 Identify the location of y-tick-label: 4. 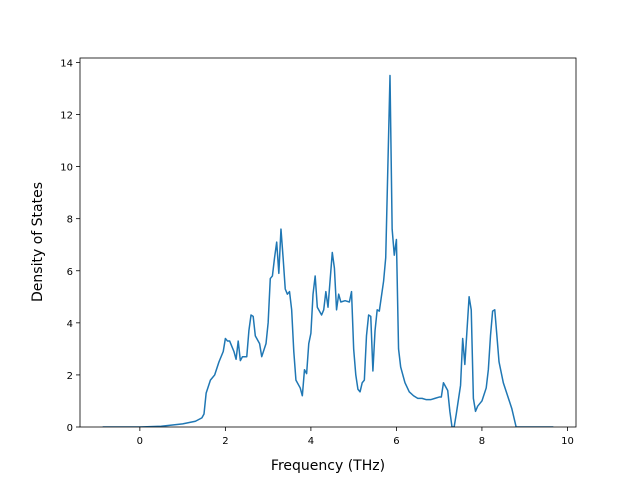
(70, 324).